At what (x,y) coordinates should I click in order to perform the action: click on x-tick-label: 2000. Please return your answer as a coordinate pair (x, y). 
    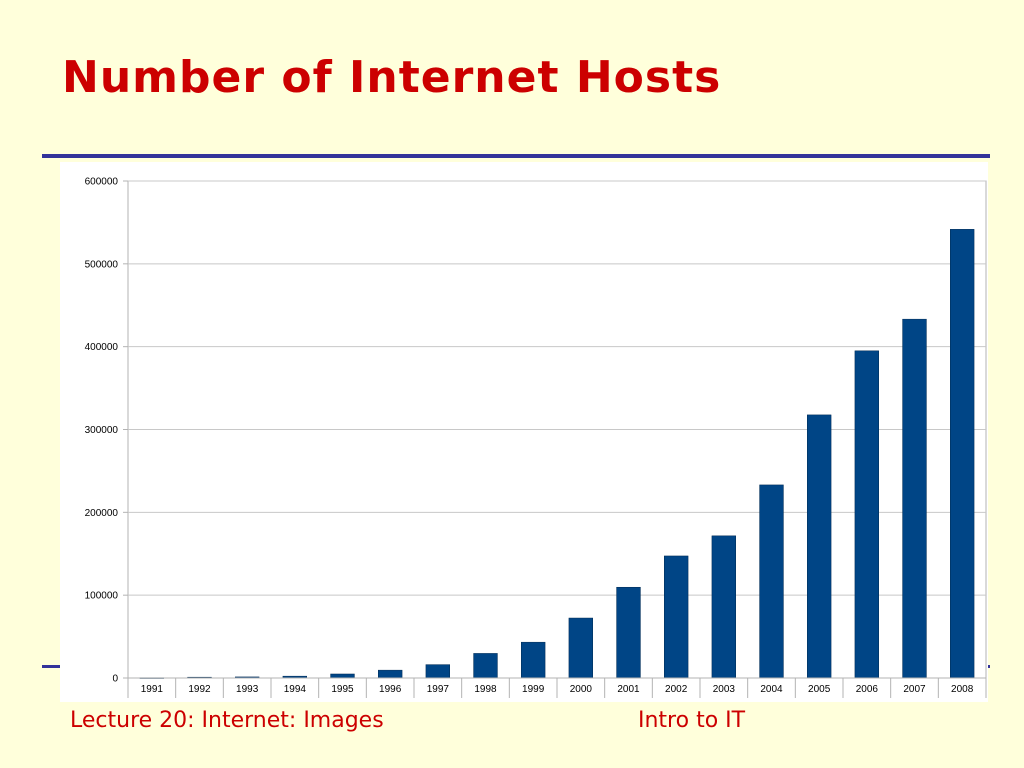
    Looking at the image, I should click on (581, 689).